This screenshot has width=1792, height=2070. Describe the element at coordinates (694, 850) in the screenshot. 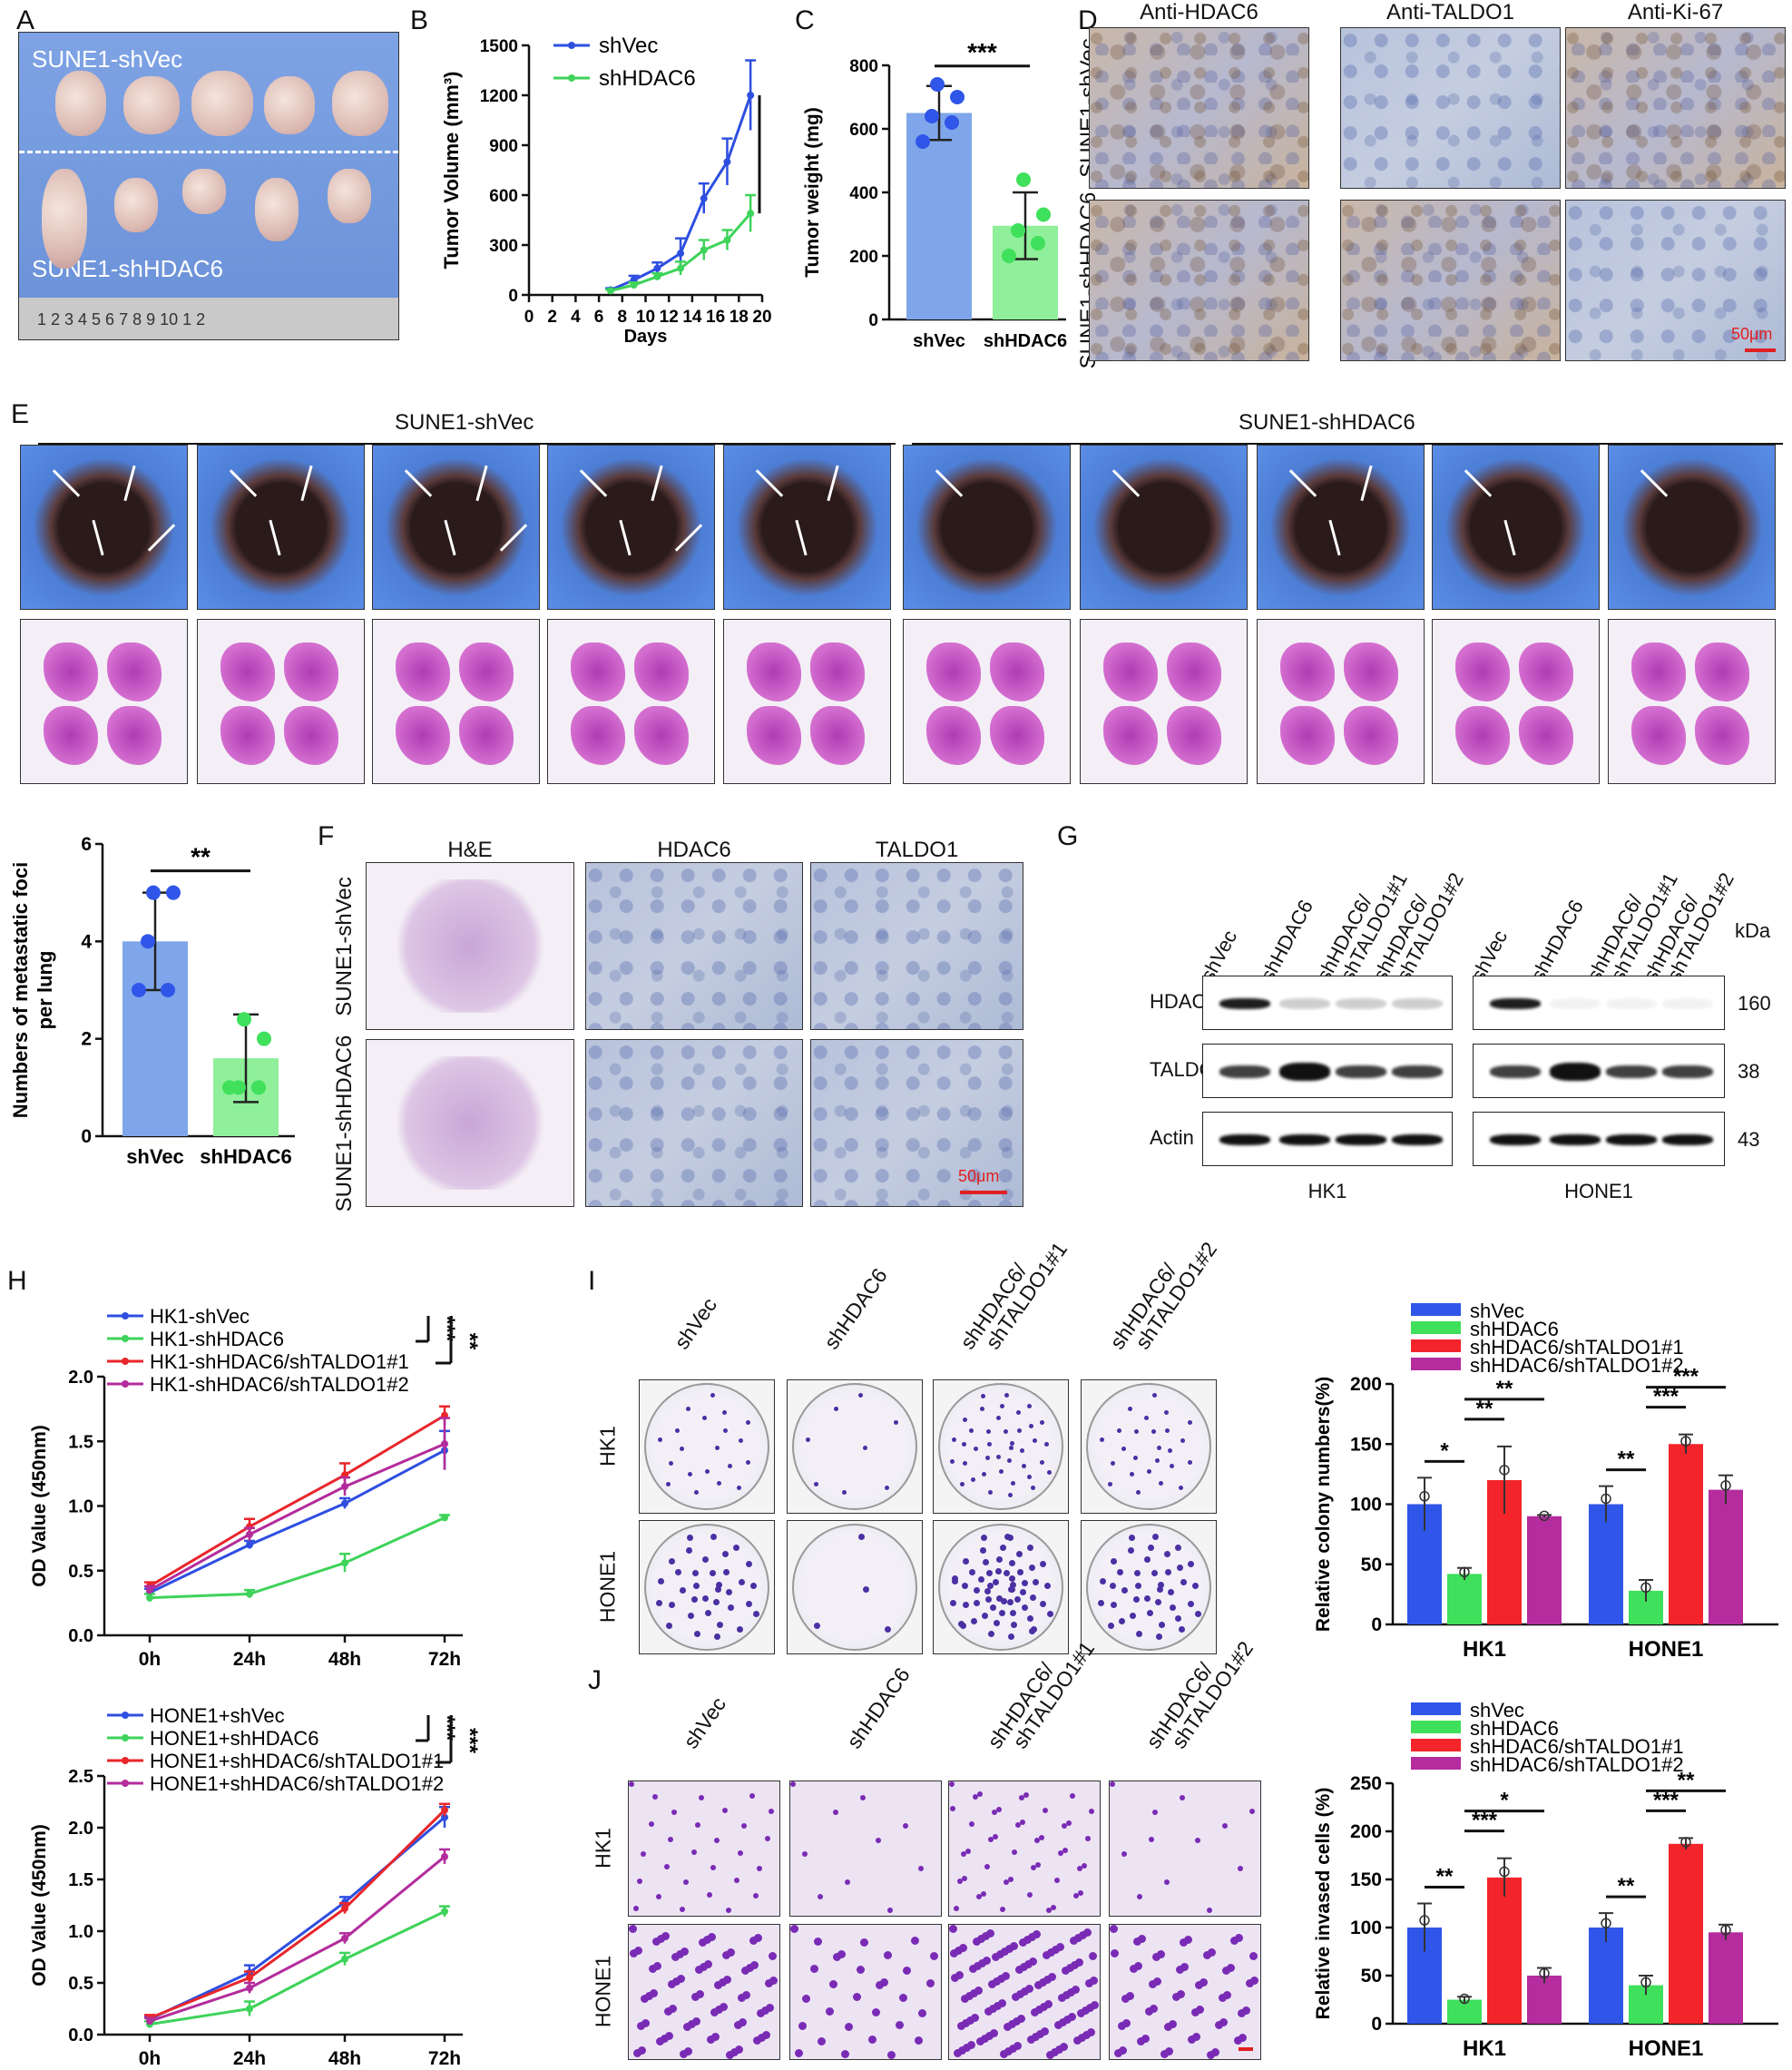

I see `column-header: HDAC6` at that location.